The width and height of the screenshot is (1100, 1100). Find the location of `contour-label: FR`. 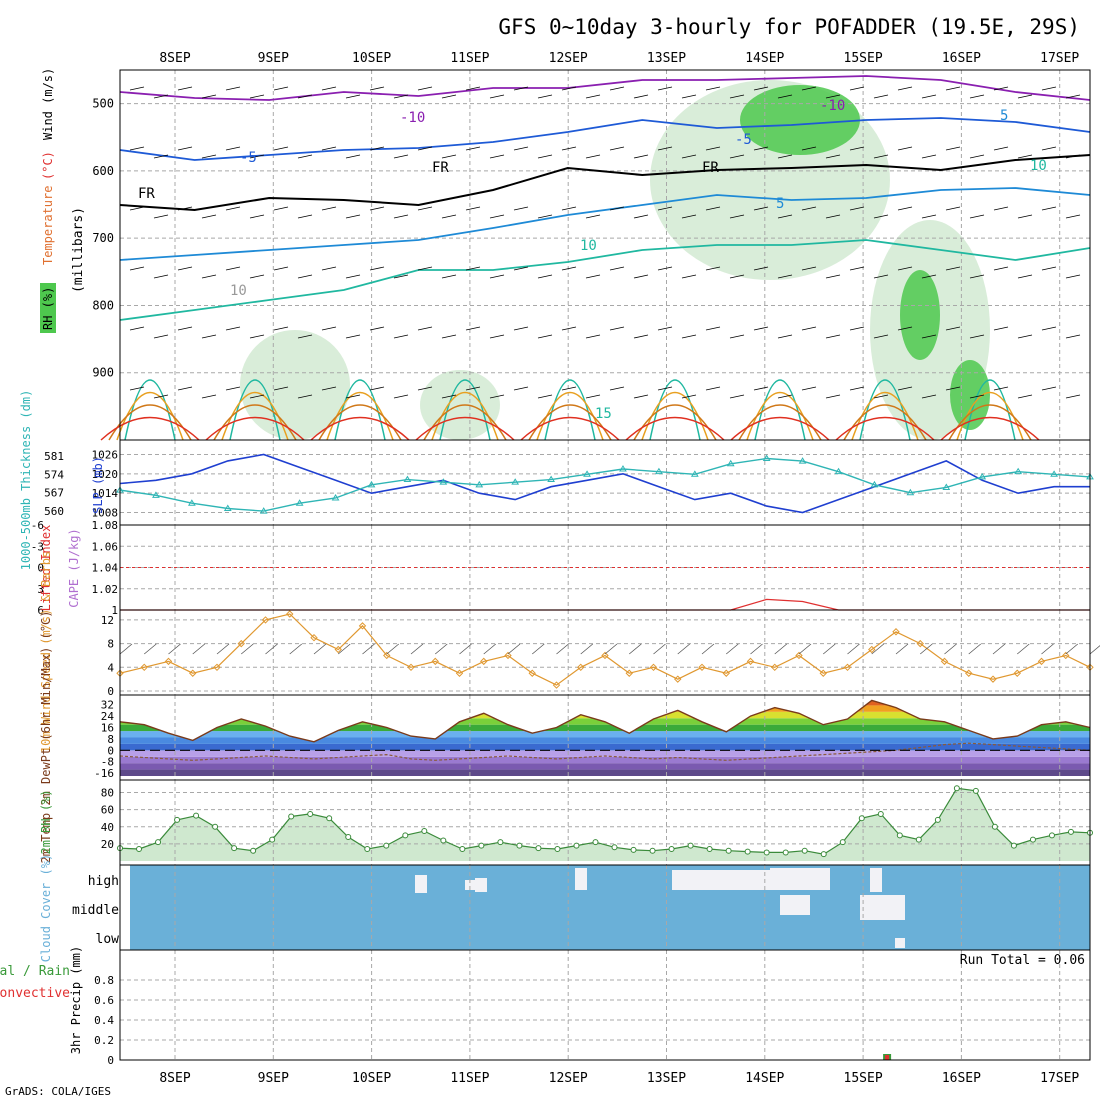

contour-label: FR is located at coordinates (440, 168).